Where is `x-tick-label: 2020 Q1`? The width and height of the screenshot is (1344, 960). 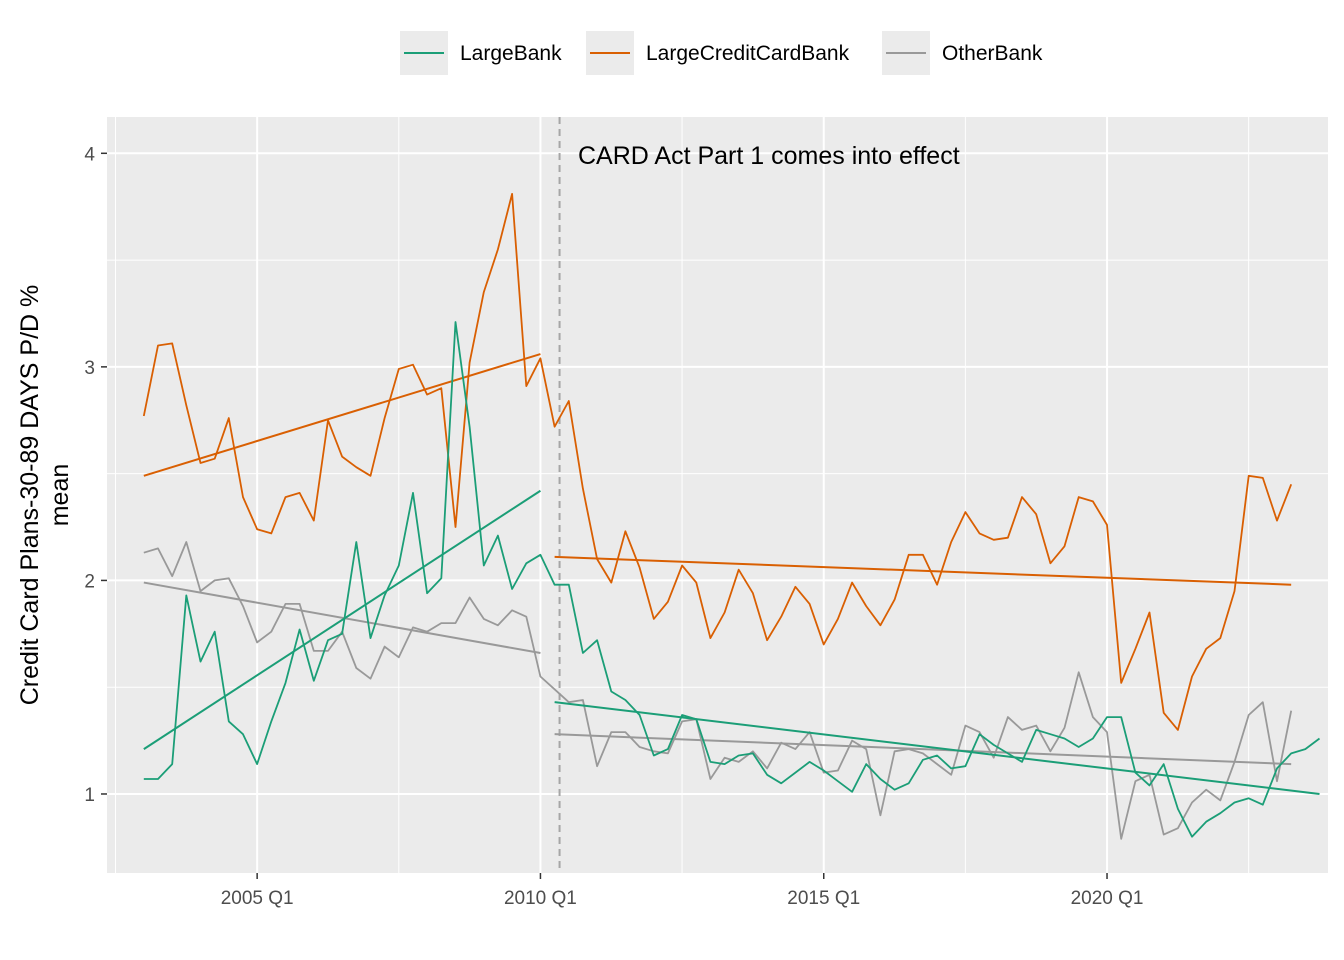
x-tick-label: 2020 Q1 is located at coordinates (1107, 898).